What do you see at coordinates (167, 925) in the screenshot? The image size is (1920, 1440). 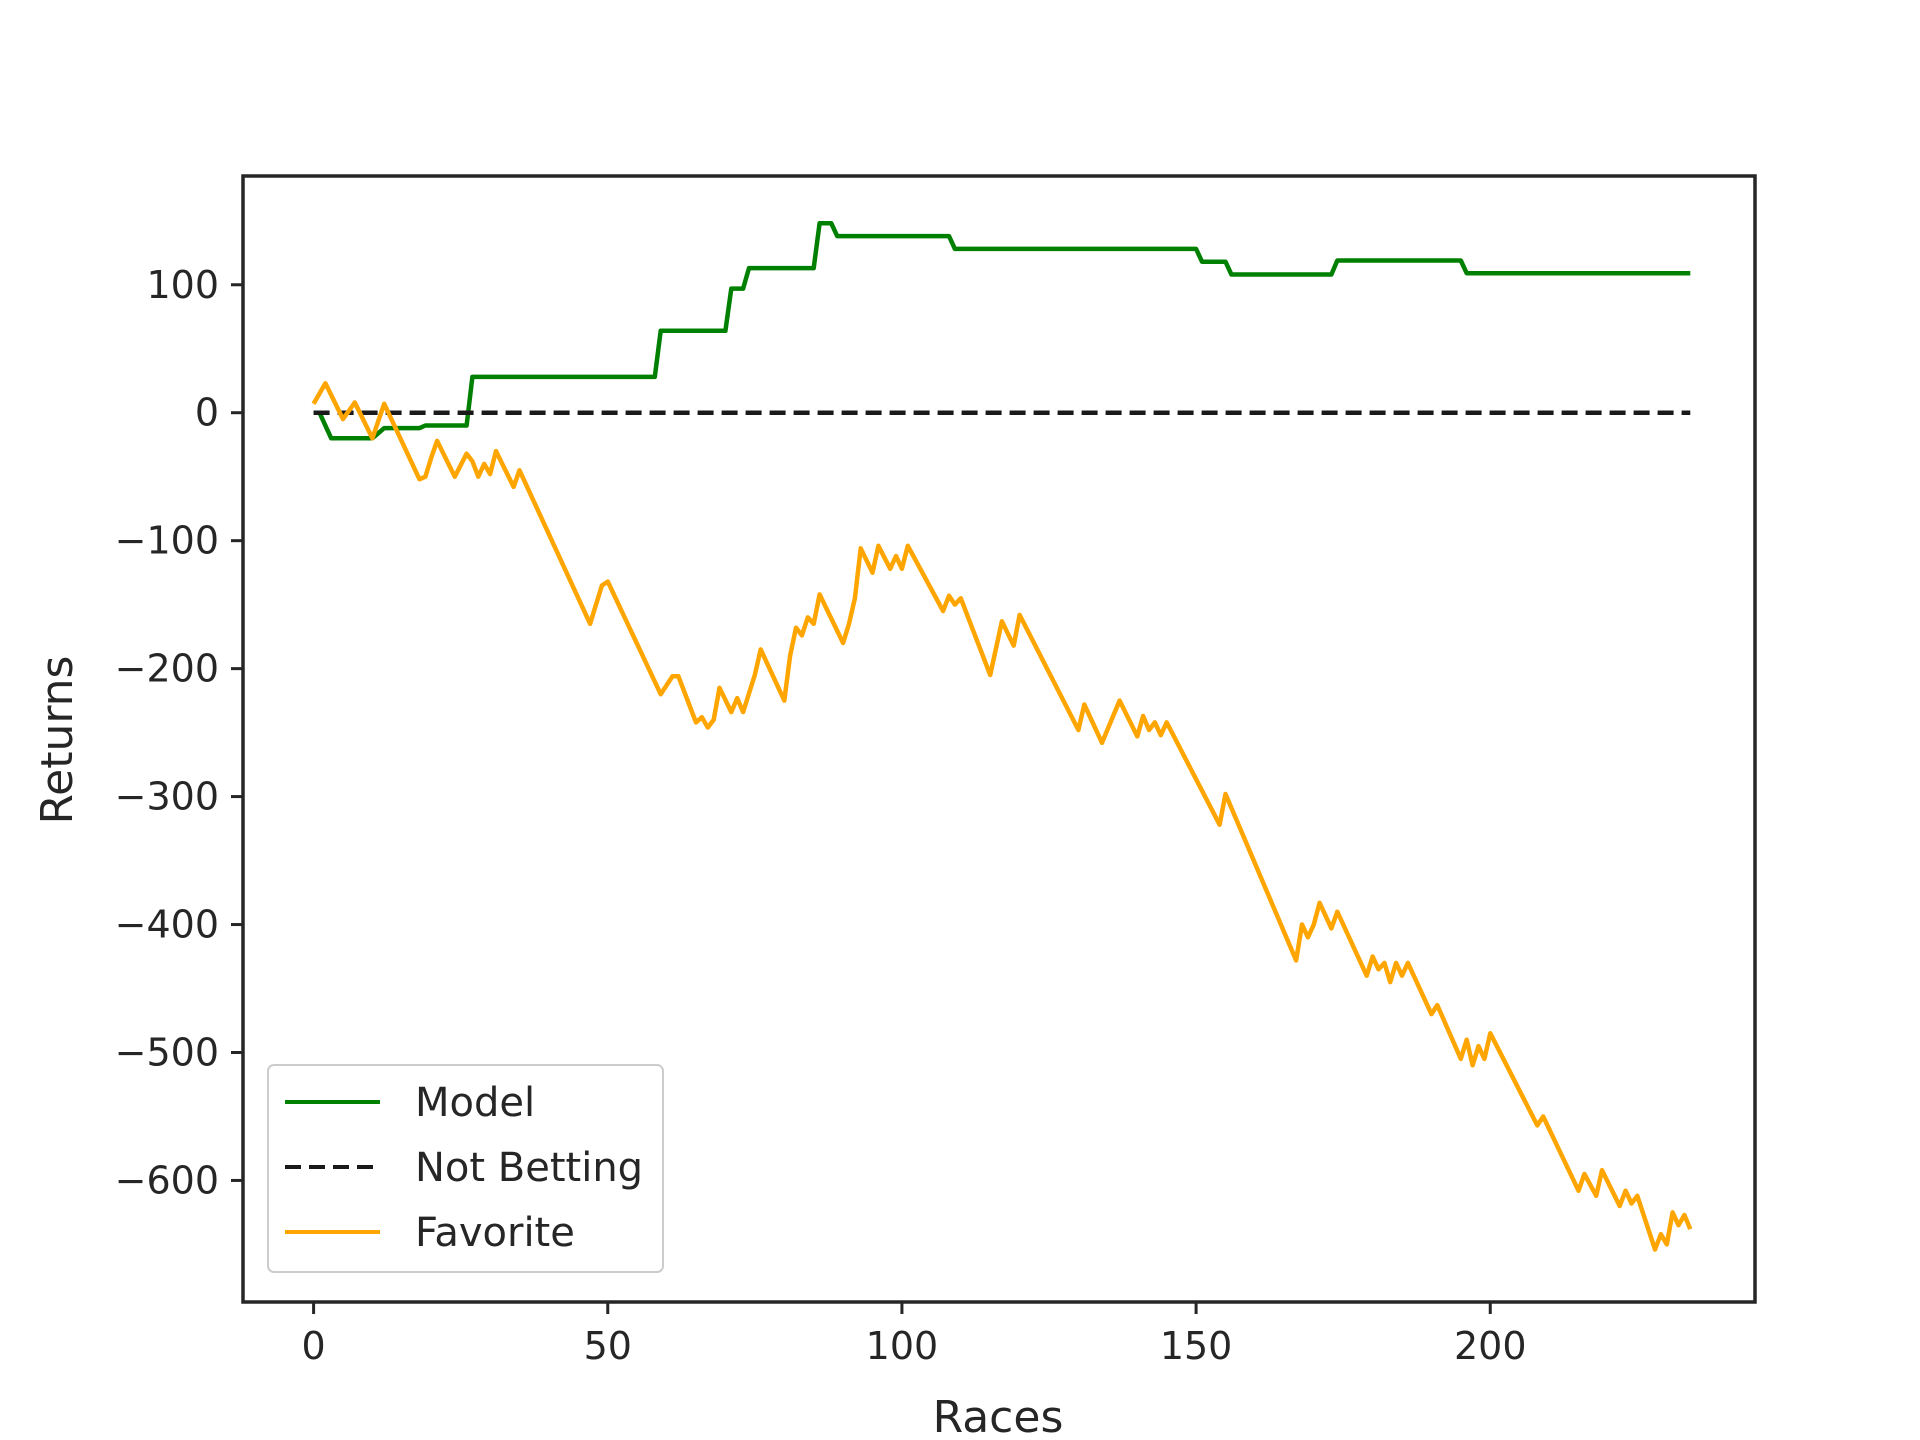 I see `y-tick-label: −400` at bounding box center [167, 925].